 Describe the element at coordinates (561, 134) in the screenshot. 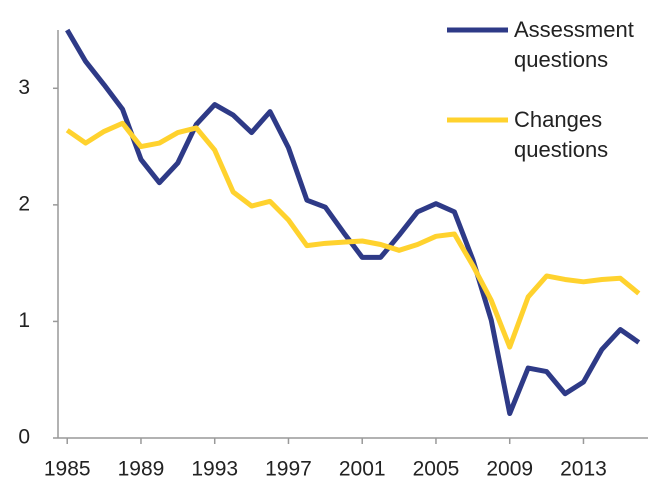

I see `legend-label: Changes questions` at that location.